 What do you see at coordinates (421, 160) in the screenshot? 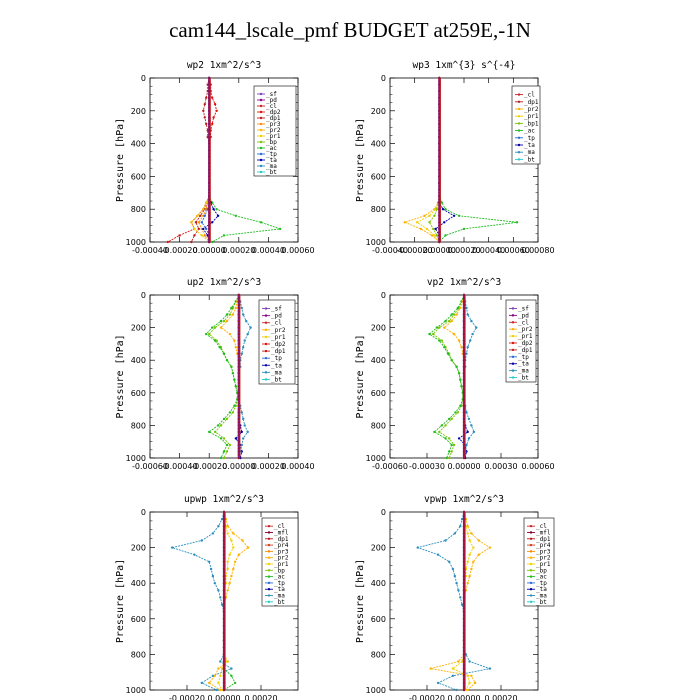
I see `series-line-pr2` at bounding box center [421, 160].